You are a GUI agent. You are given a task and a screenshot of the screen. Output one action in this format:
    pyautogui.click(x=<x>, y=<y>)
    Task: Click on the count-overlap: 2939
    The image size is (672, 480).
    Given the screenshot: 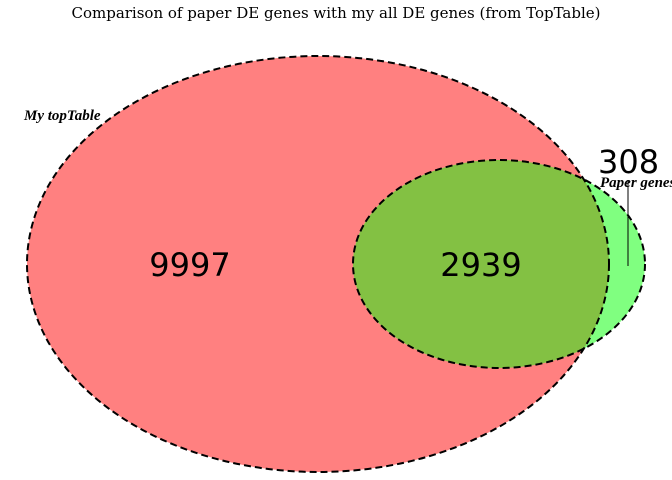 What is the action you would take?
    pyautogui.click(x=480, y=265)
    